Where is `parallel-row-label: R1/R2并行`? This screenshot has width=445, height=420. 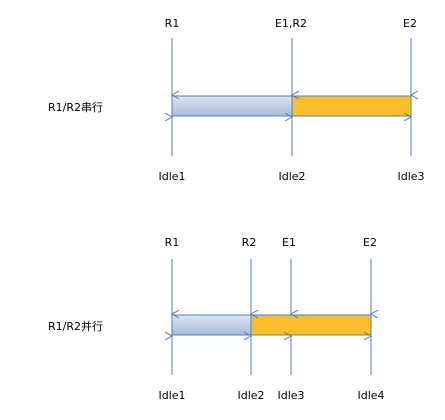
parallel-row-label: R1/R2并行 is located at coordinates (75, 326).